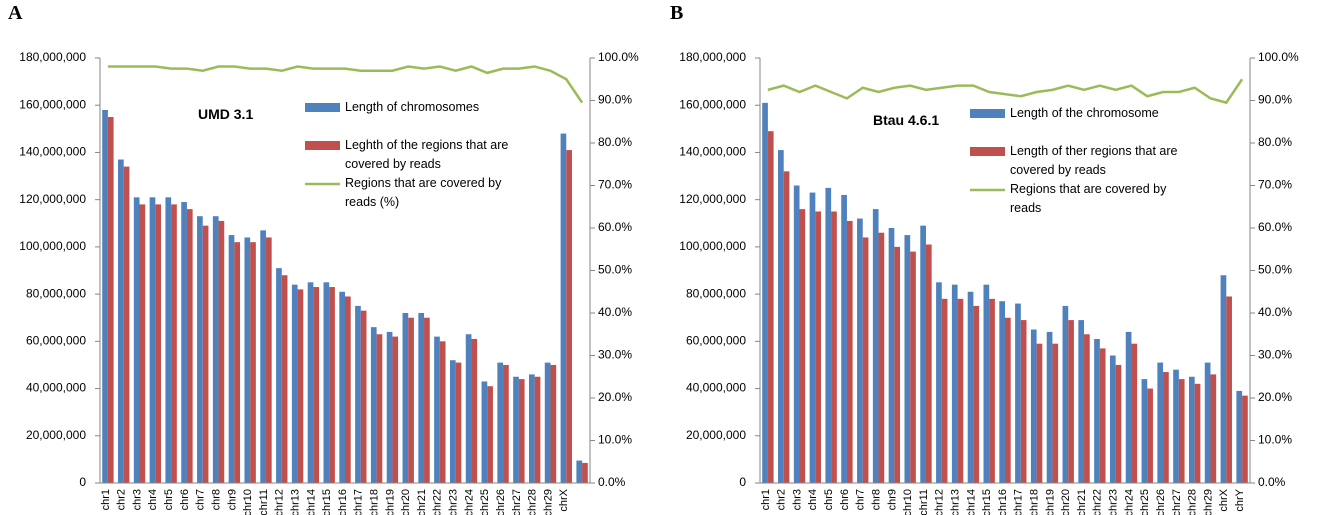  What do you see at coordinates (564, 499) in the screenshot?
I see `x-tick-label: chrX` at bounding box center [564, 499].